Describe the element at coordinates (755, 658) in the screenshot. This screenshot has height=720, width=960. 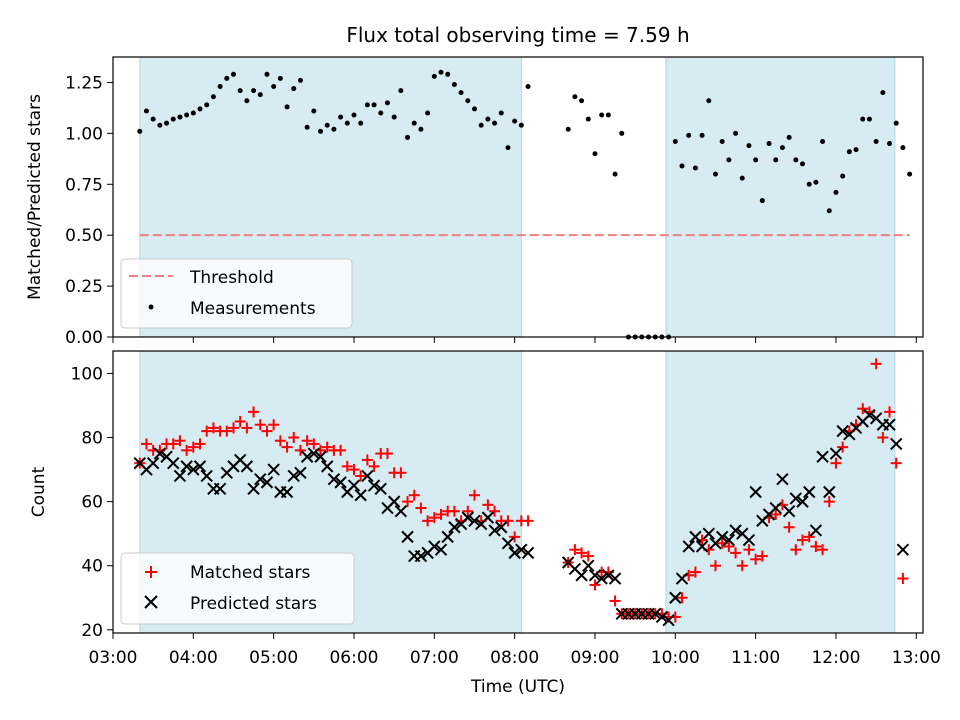
I see `bottom-xtick-label-8: 11:00` at that location.